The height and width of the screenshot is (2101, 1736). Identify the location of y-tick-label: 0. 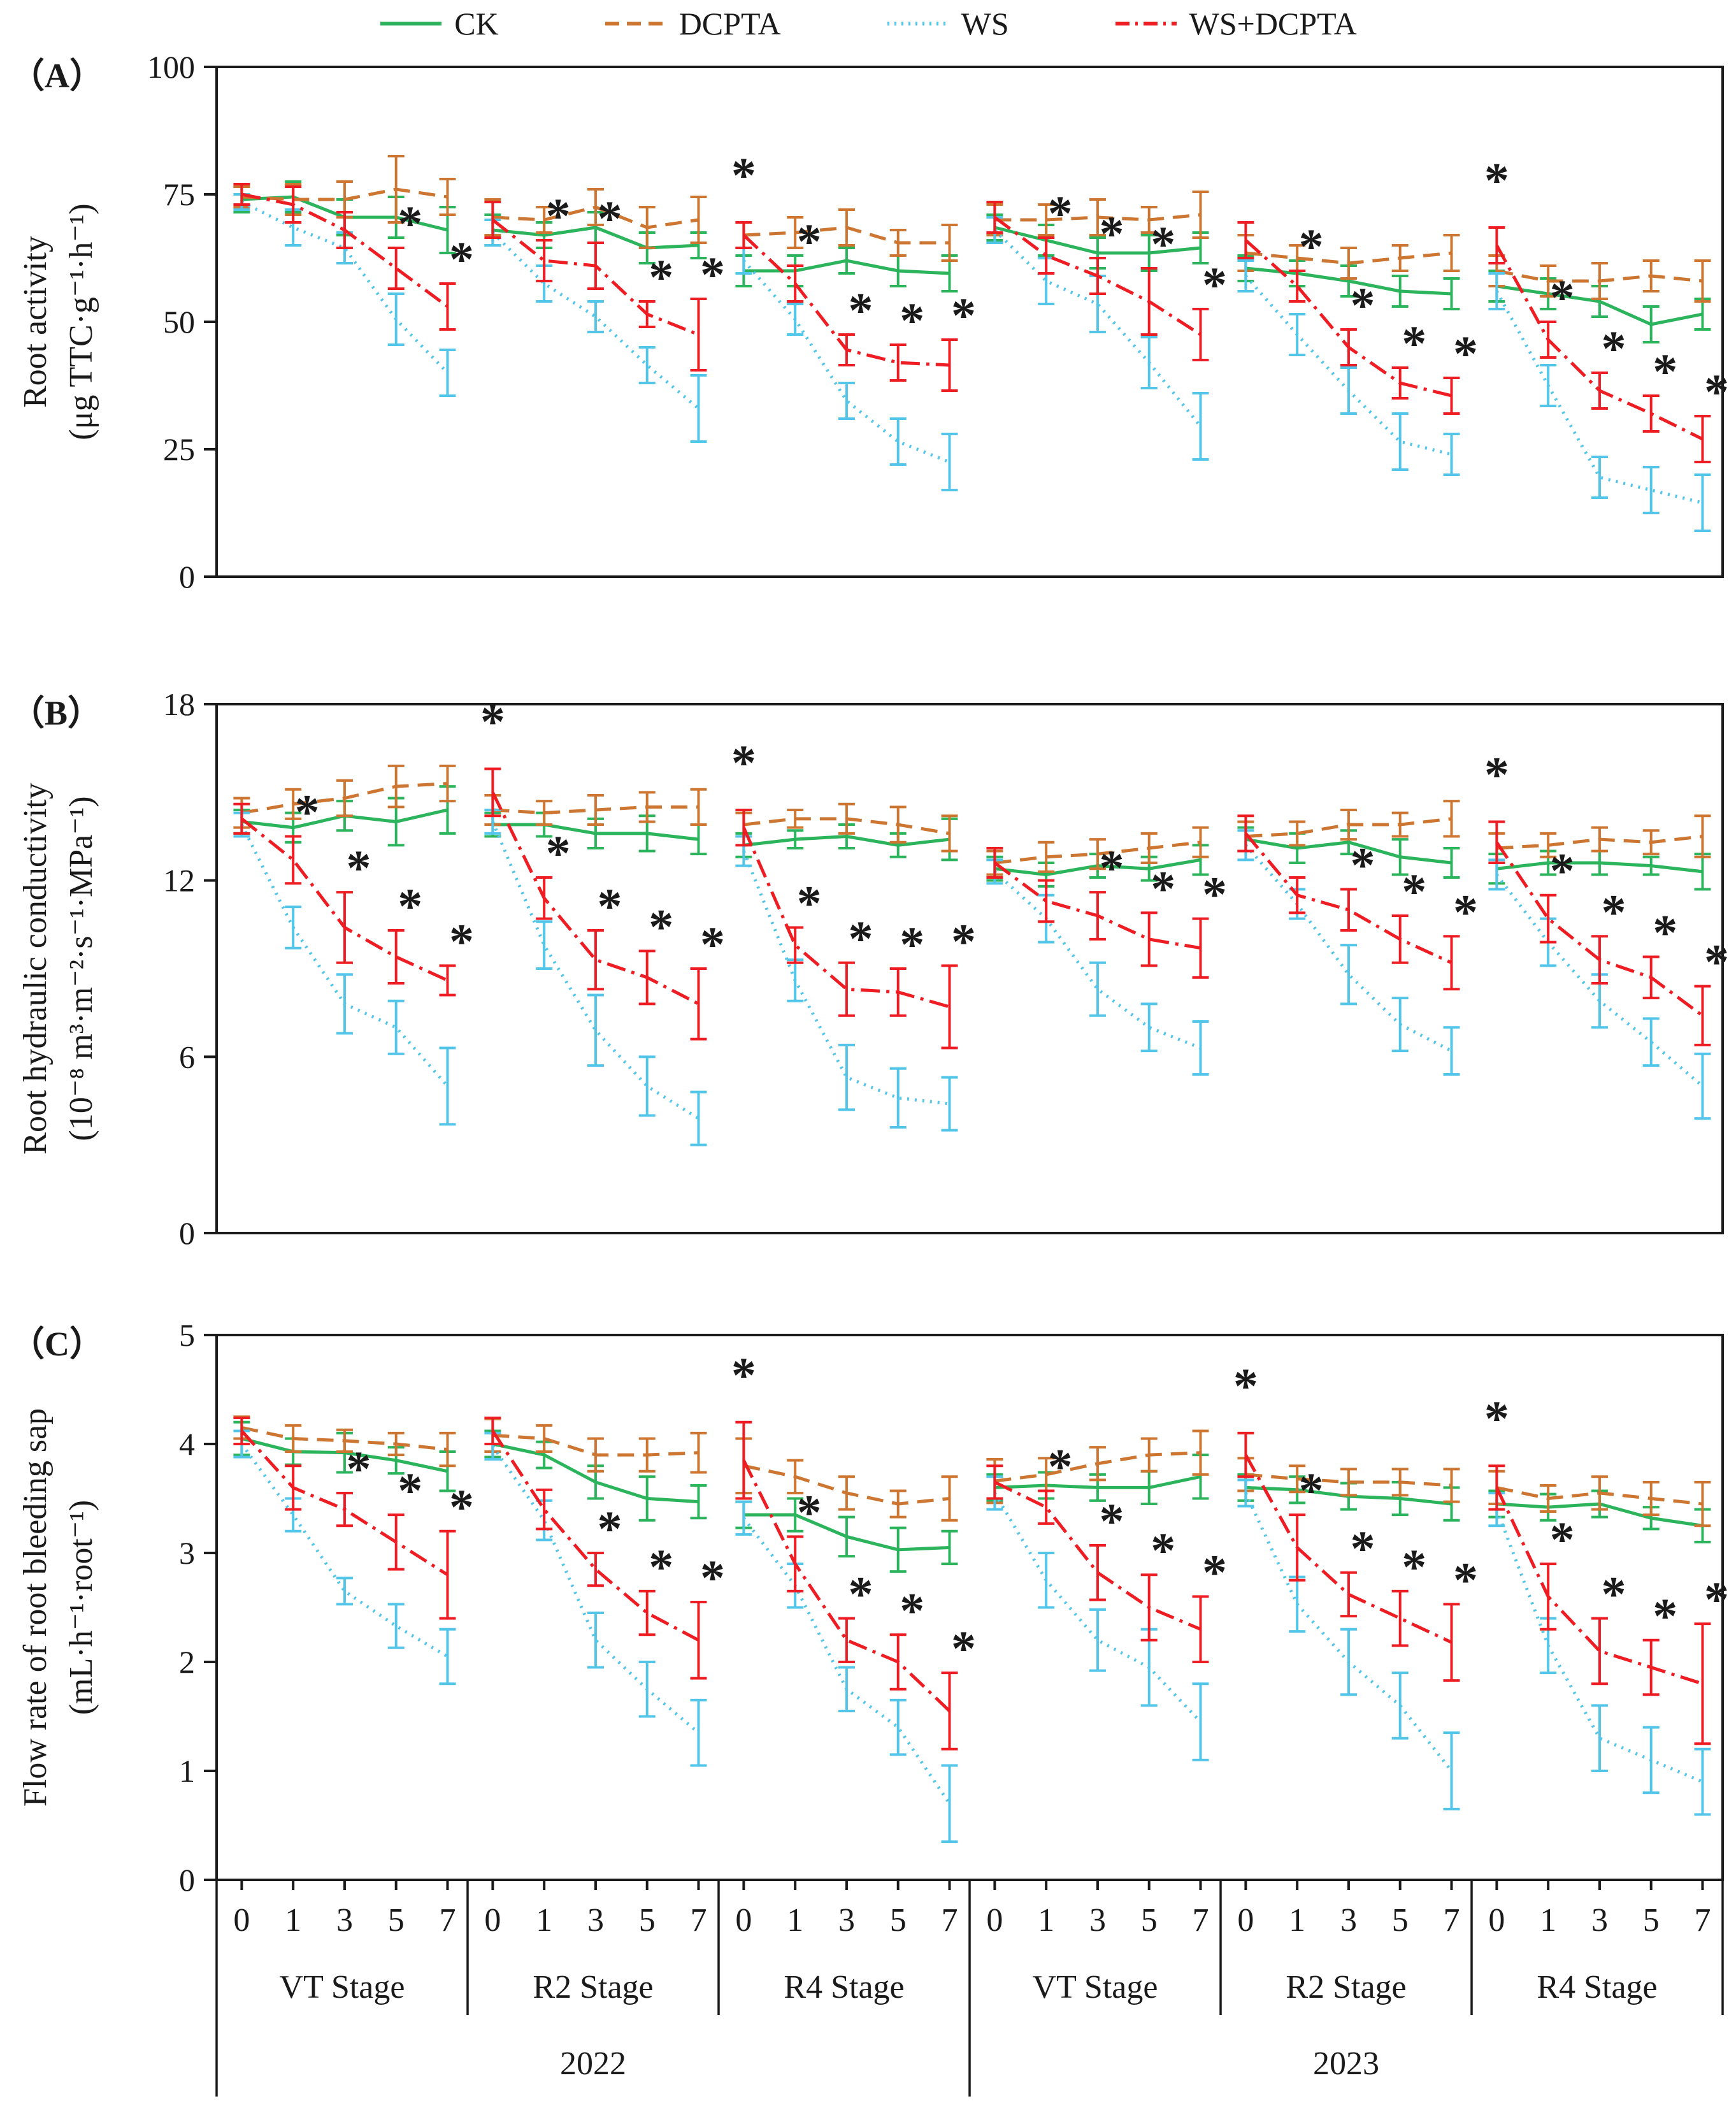
(187, 577).